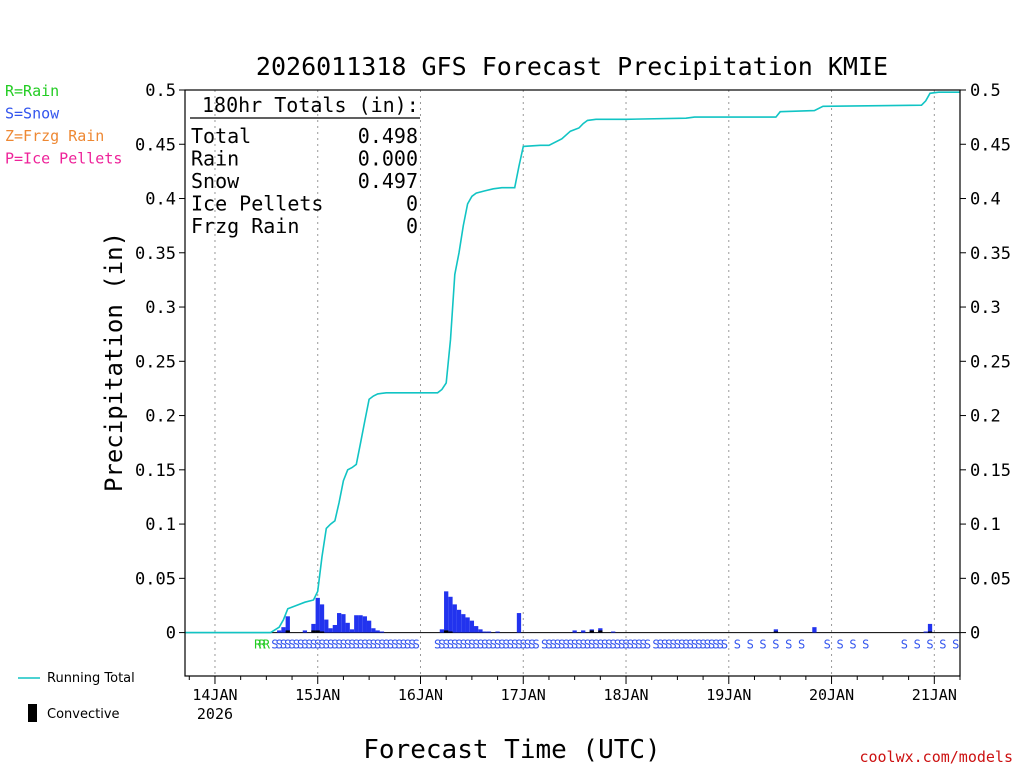 The image size is (1024, 768). What do you see at coordinates (511, 750) in the screenshot?
I see `x-axis-label: Forecast Time (UTC)` at bounding box center [511, 750].